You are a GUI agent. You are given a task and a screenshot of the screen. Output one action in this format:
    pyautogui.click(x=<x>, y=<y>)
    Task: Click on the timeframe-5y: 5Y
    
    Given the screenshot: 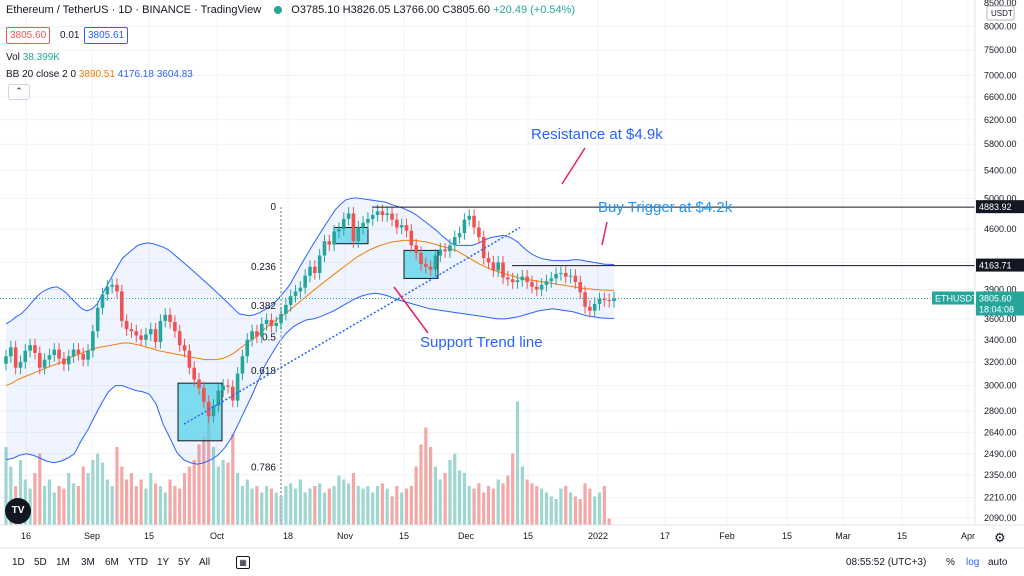 What is the action you would take?
    pyautogui.click(x=184, y=562)
    